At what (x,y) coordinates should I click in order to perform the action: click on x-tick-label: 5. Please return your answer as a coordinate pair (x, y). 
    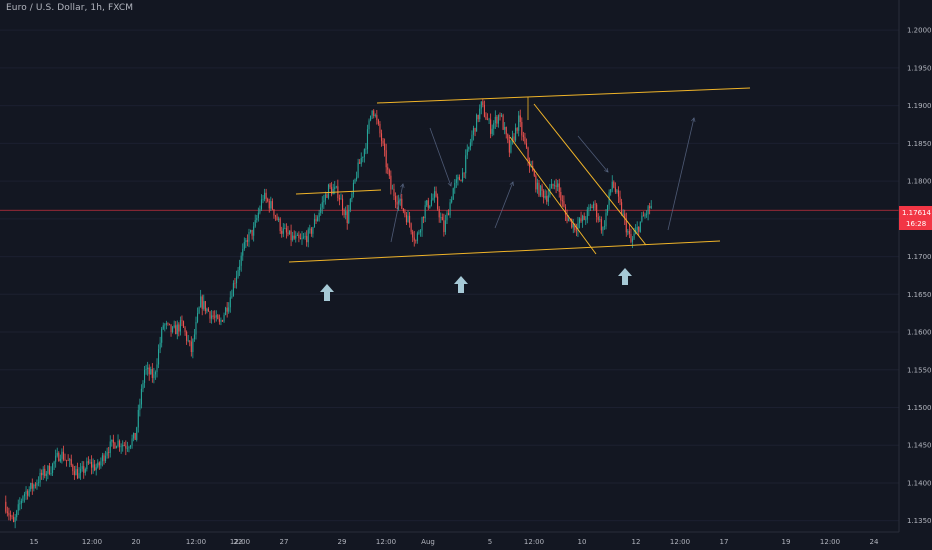
    Looking at the image, I should click on (490, 542).